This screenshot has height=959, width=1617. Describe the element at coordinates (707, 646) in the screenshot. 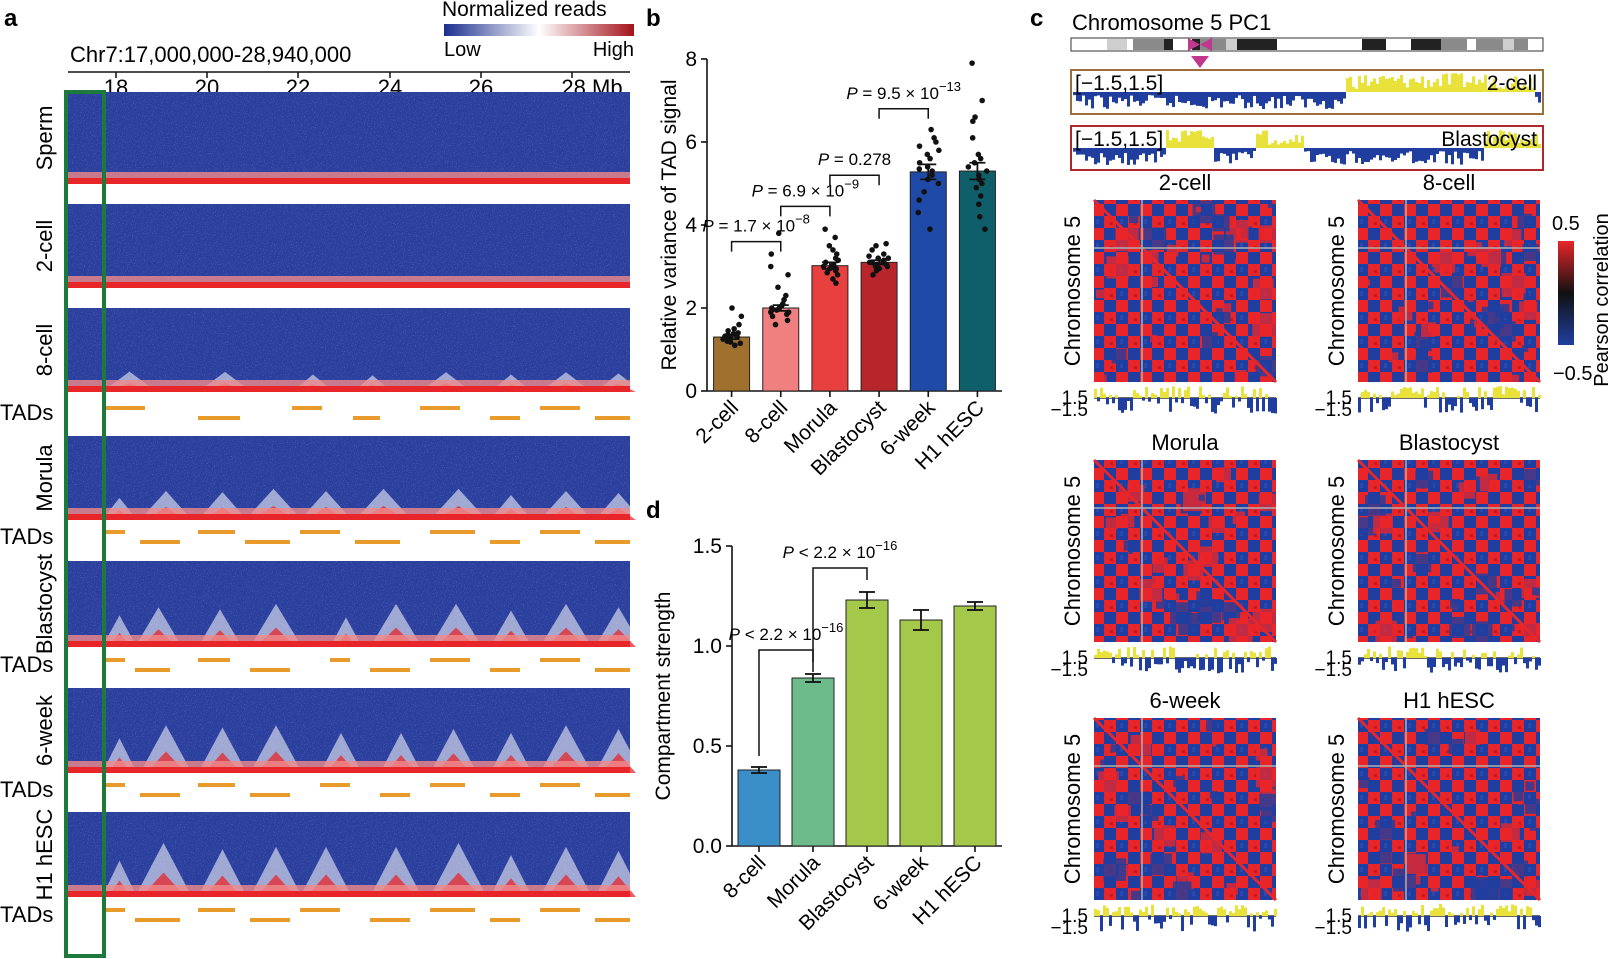

I see `y-tick-label: 1.0` at that location.